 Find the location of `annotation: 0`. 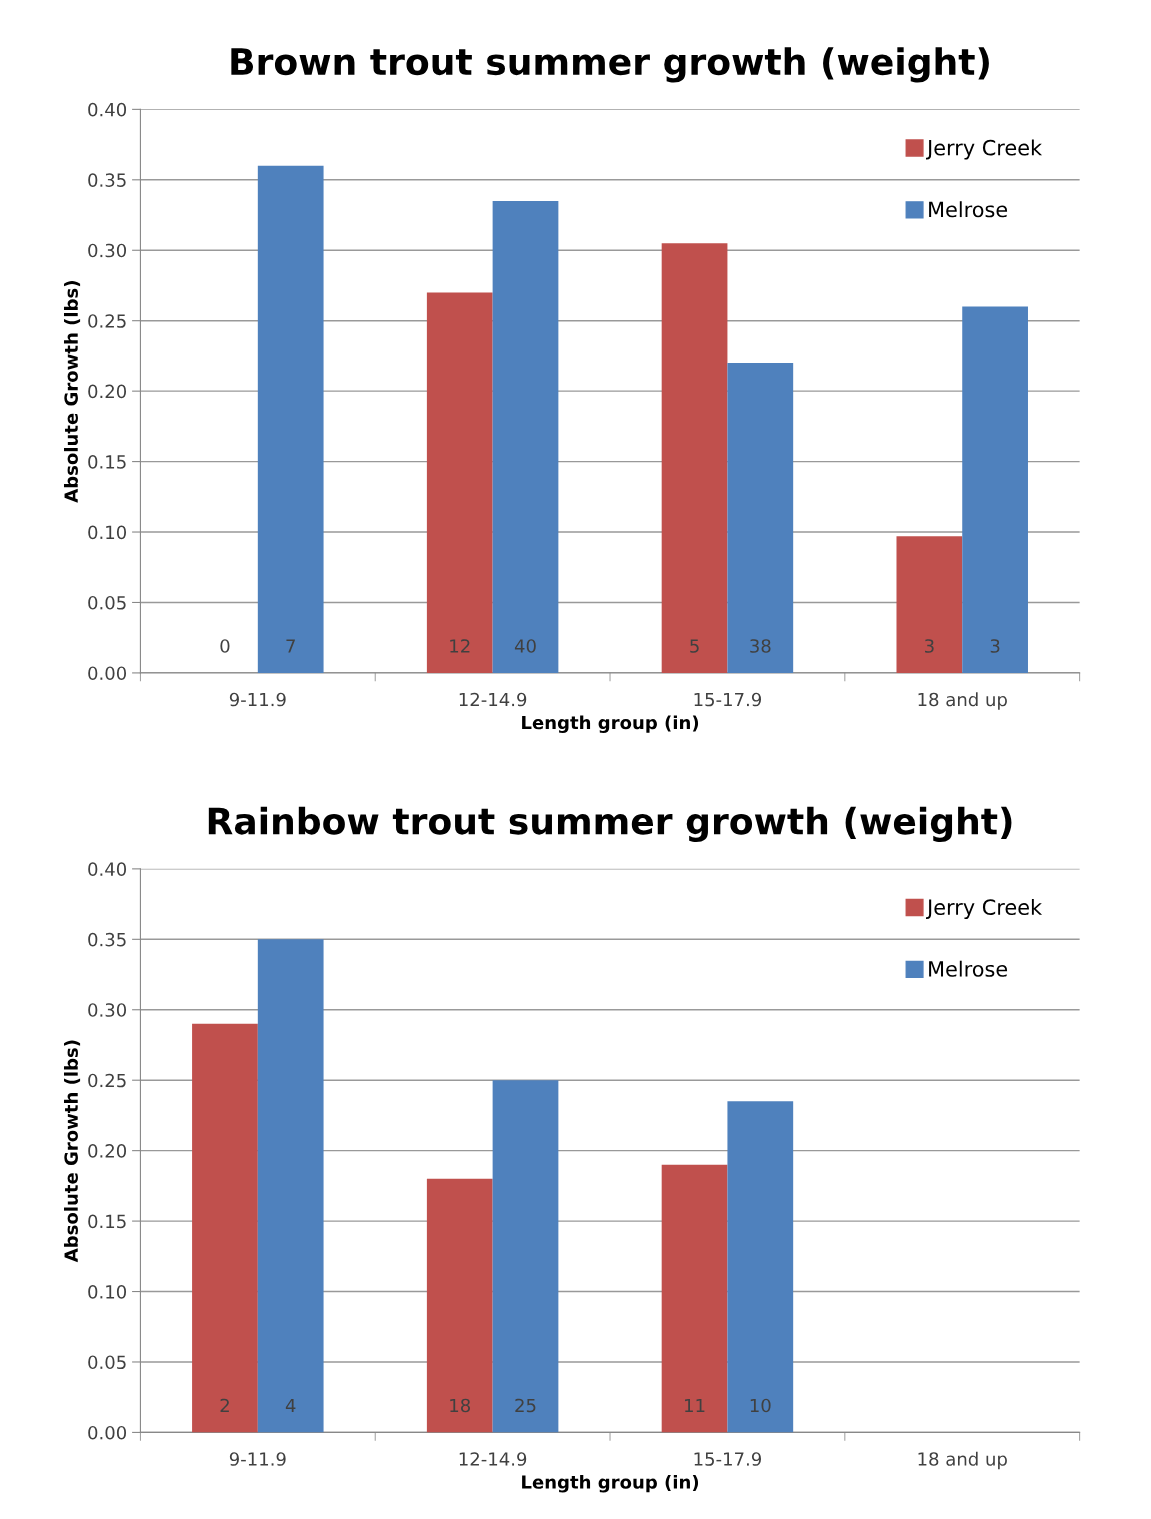

annotation: 0 is located at coordinates (225, 646).